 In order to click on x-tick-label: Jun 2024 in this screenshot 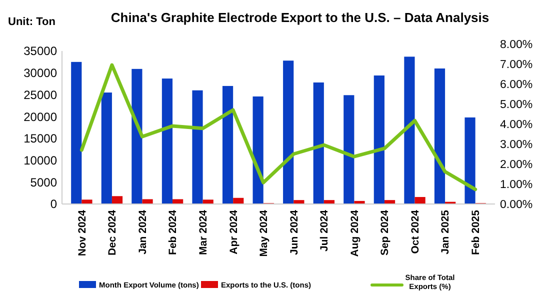, I will do `click(294, 232)`.